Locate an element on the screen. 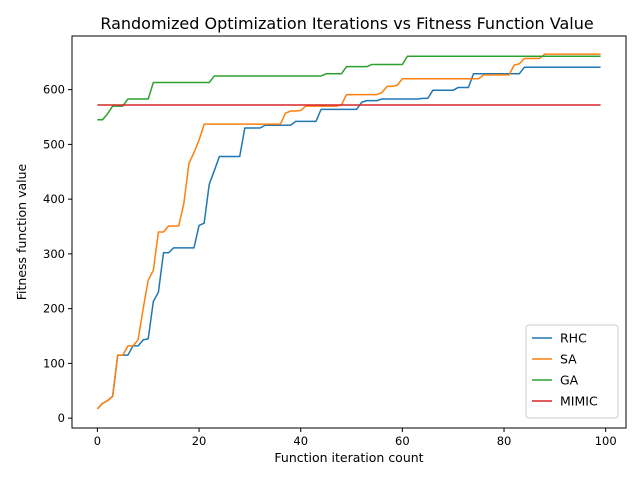 This screenshot has height=480, width=640. y-tick-label: 500 is located at coordinates (54, 144).